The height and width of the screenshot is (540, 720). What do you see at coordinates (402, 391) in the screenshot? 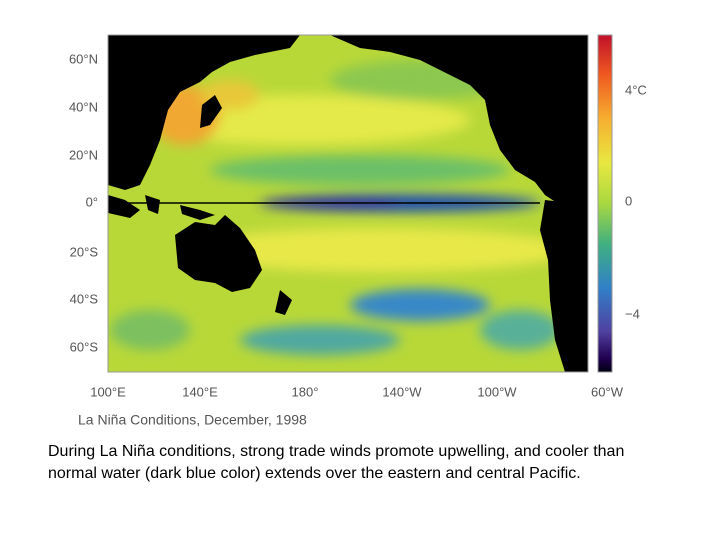
I see `lon-label: 140°W` at bounding box center [402, 391].